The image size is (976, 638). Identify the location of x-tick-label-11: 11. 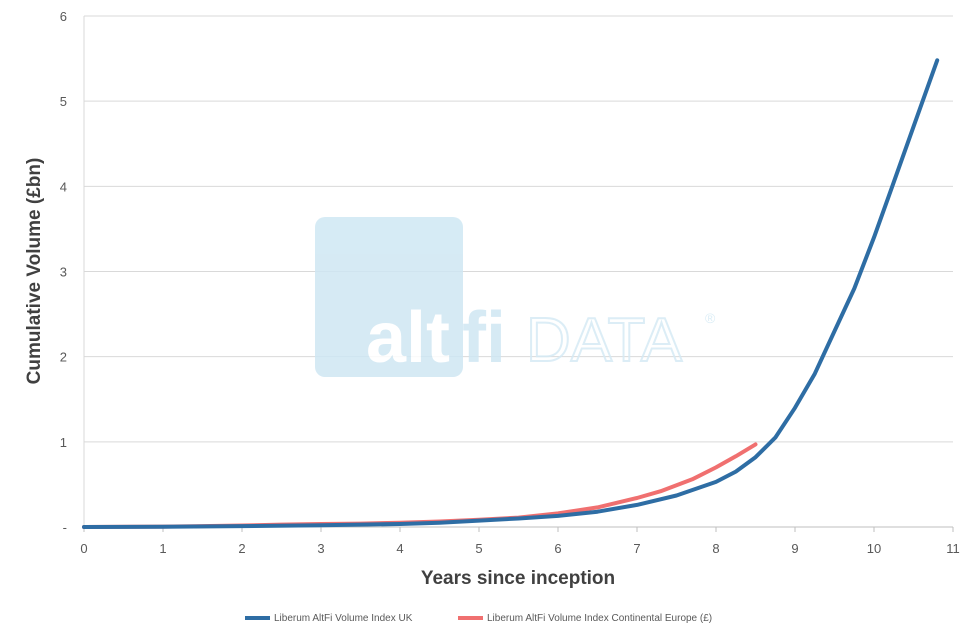
(953, 548).